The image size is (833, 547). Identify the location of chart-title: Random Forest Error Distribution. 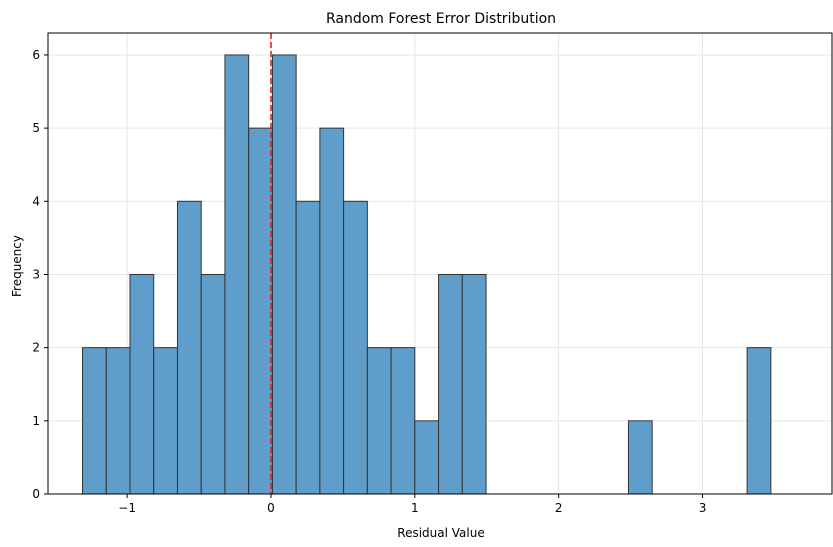
(441, 19).